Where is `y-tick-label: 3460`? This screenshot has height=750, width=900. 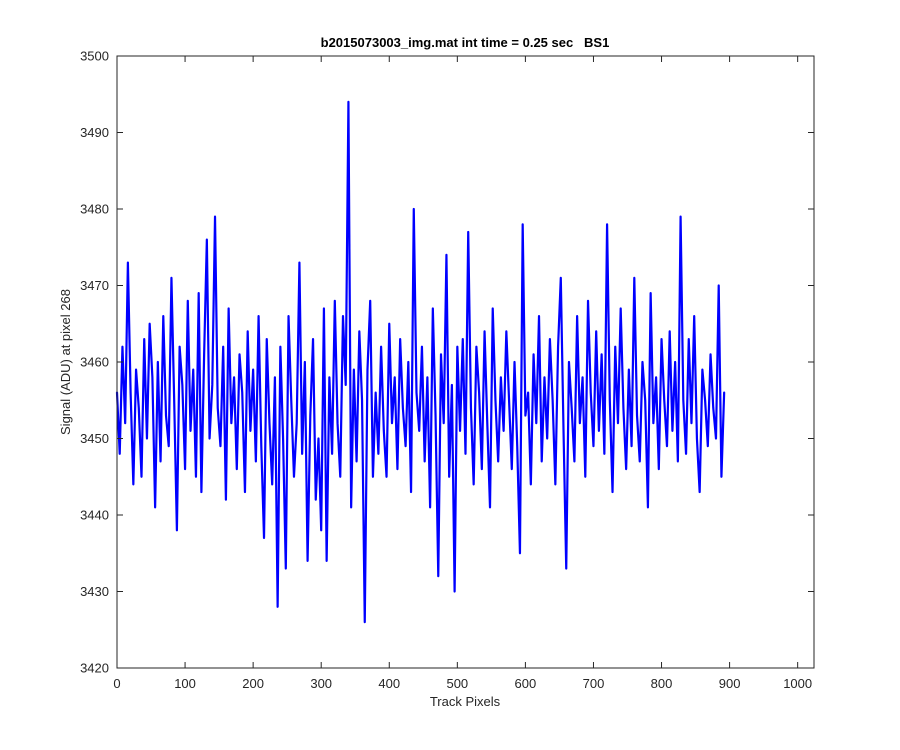 y-tick-label: 3460 is located at coordinates (94, 362).